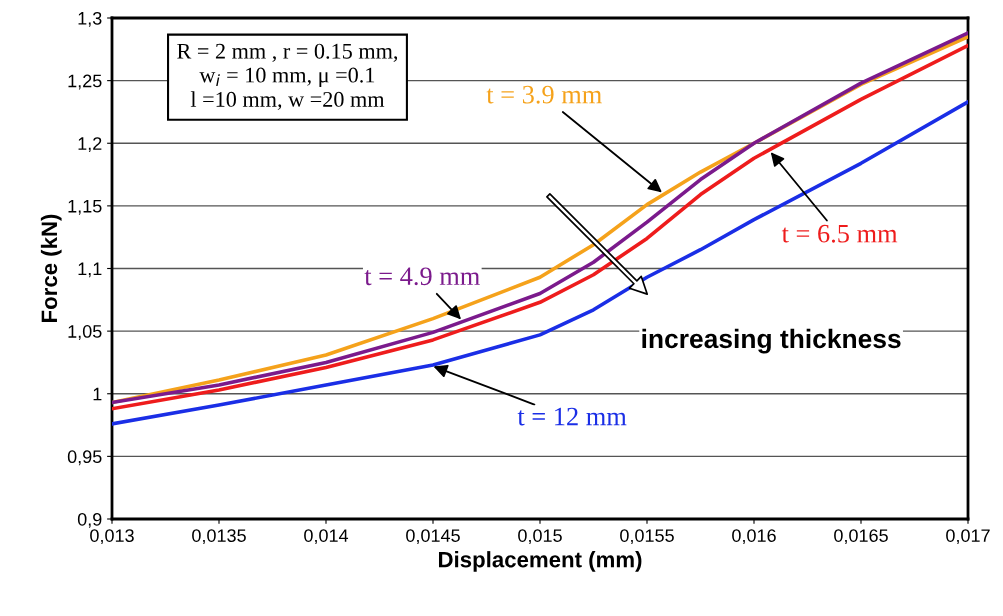  Describe the element at coordinates (90, 19) in the screenshot. I see `y-tick-label: 1,3` at that location.